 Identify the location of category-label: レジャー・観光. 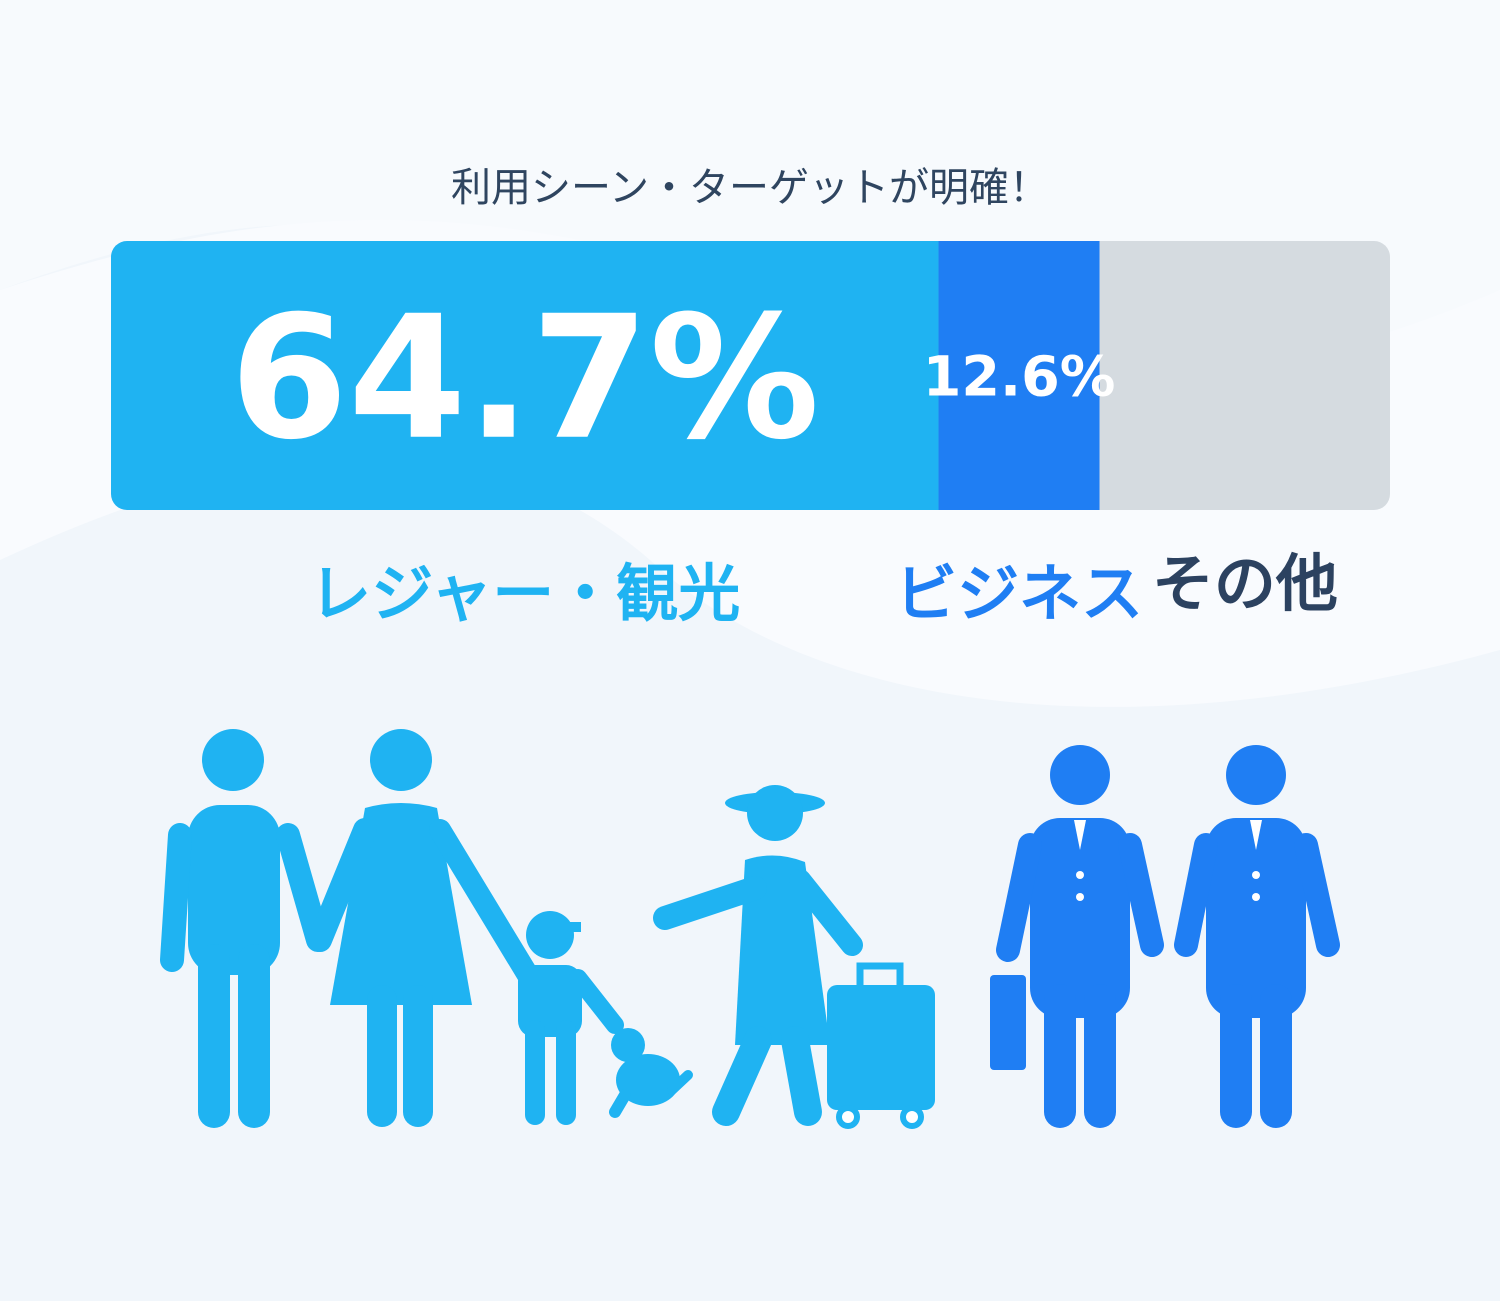
(524, 593).